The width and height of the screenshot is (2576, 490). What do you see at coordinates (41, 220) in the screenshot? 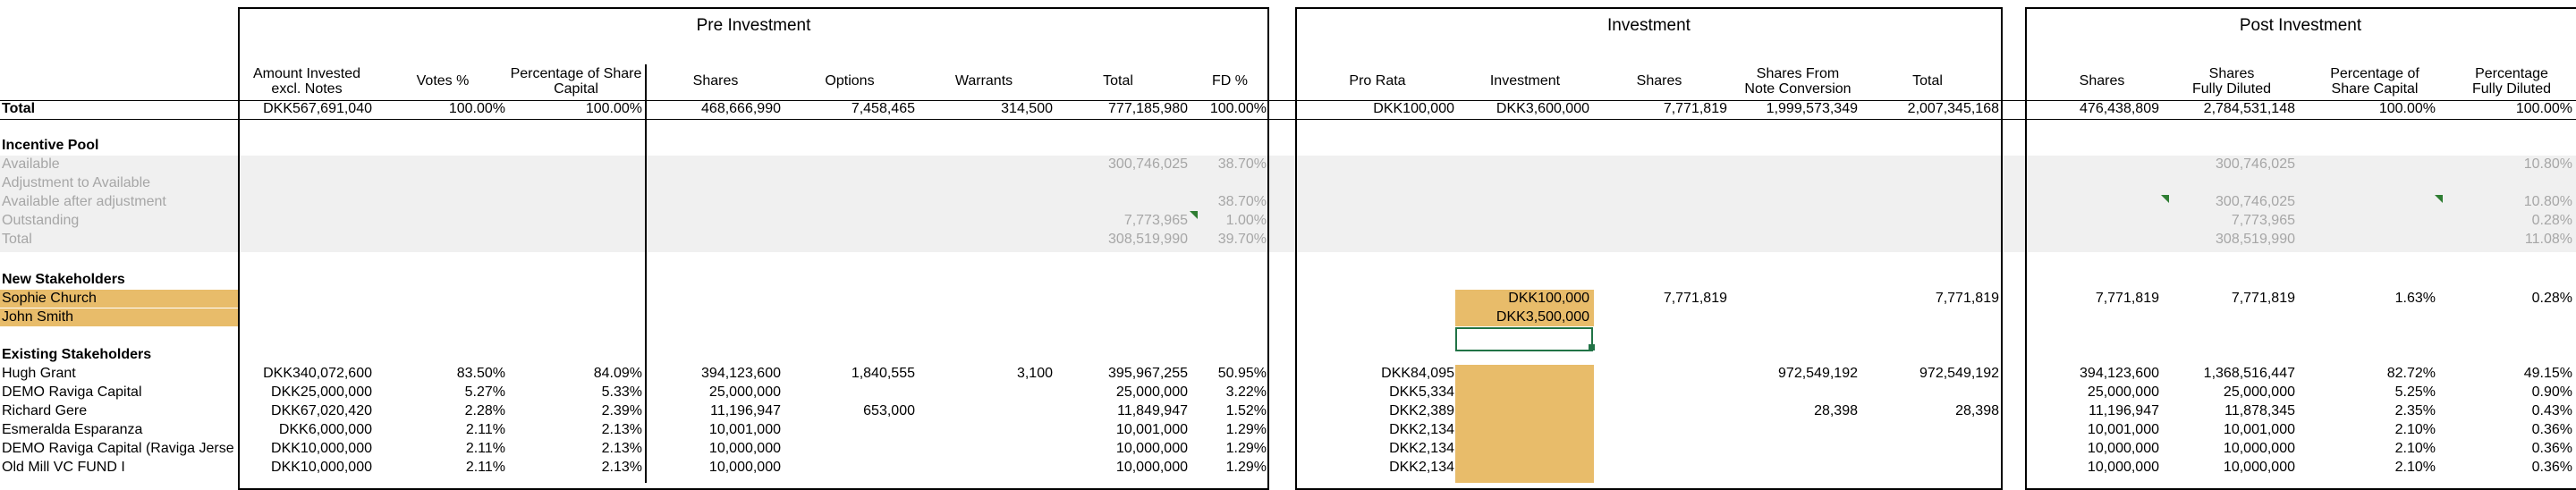
I see `pool-outstanding-label: Outstanding` at bounding box center [41, 220].